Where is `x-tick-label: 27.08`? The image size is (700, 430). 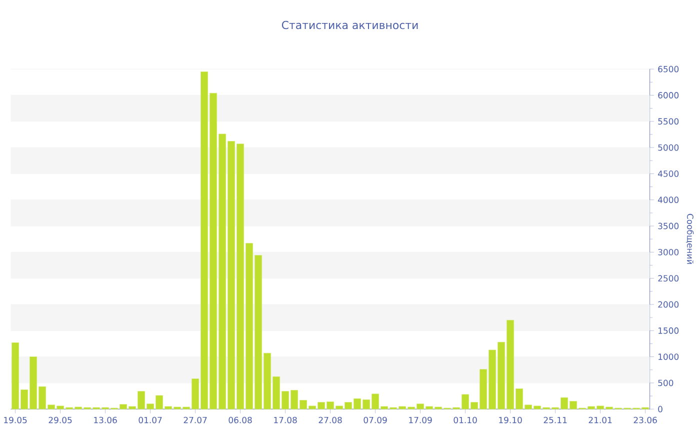
x-tick-label: 27.08 is located at coordinates (330, 420).